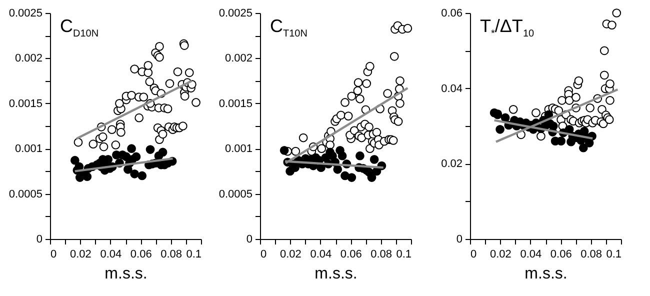  Describe the element at coordinates (451, 14) in the screenshot. I see `y-tick-label: 0.06` at that location.